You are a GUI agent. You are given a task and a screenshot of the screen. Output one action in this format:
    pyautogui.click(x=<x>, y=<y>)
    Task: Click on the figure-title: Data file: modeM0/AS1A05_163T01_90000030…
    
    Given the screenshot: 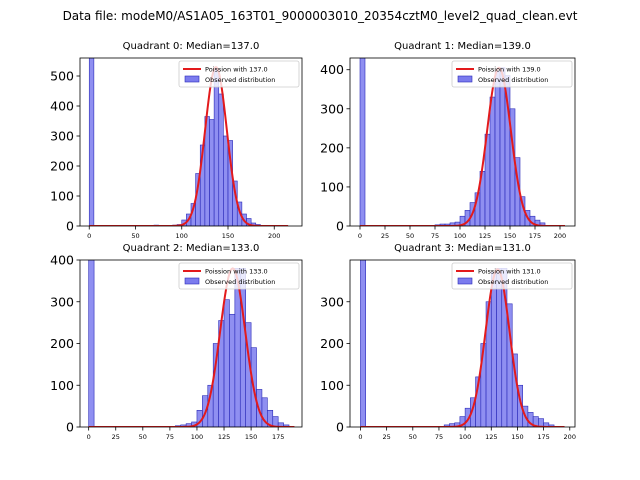 What is the action you would take?
    pyautogui.click(x=320, y=16)
    